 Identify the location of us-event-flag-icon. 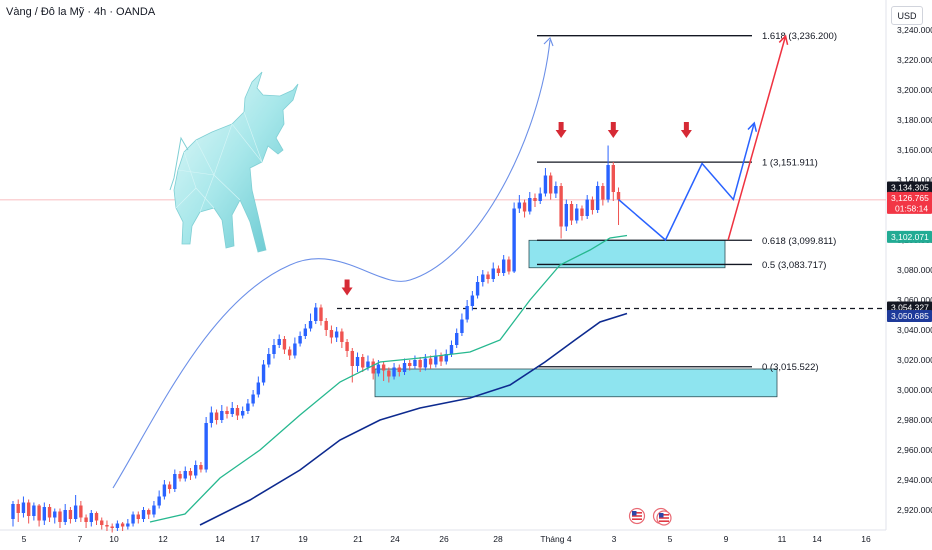
(637, 516).